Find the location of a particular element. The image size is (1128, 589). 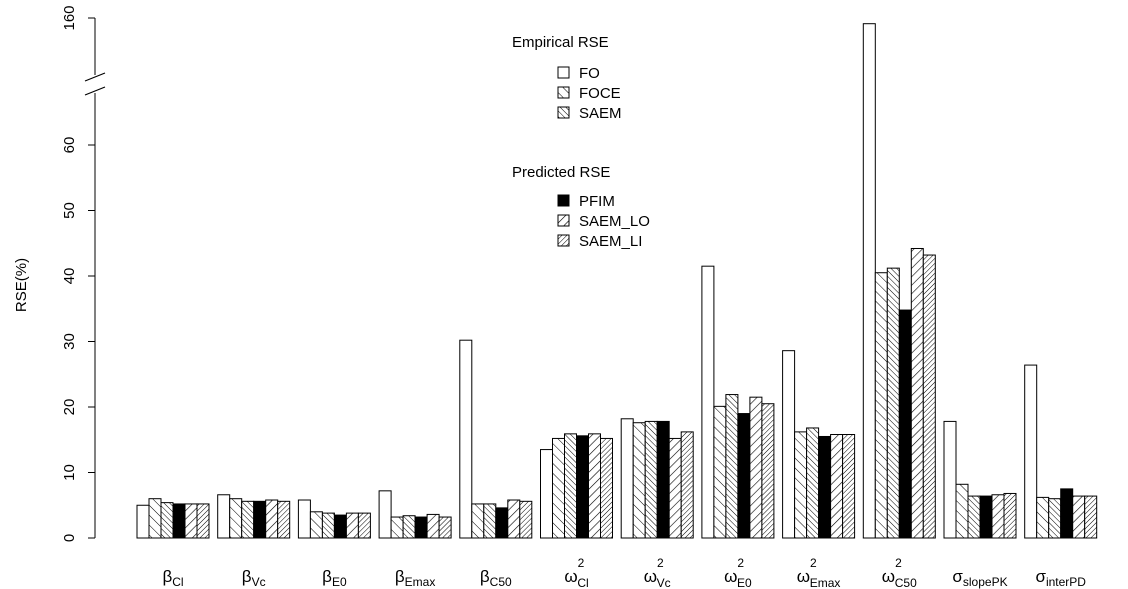

x-tick-label: βCl is located at coordinates (172, 578).